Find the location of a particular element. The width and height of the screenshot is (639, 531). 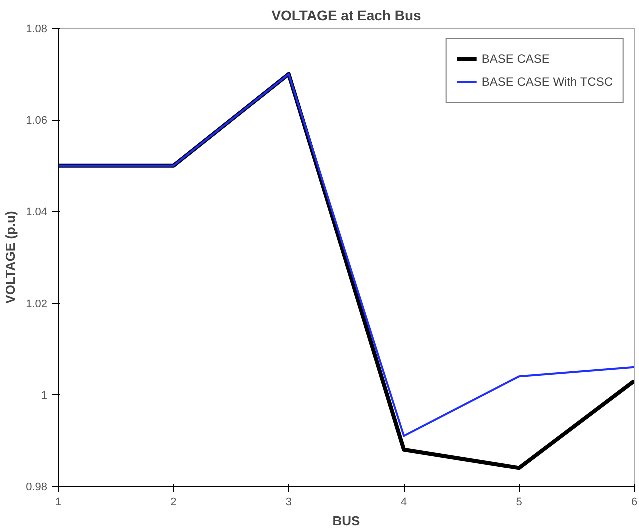

y-tick-label: 1.08 is located at coordinates (37, 30).